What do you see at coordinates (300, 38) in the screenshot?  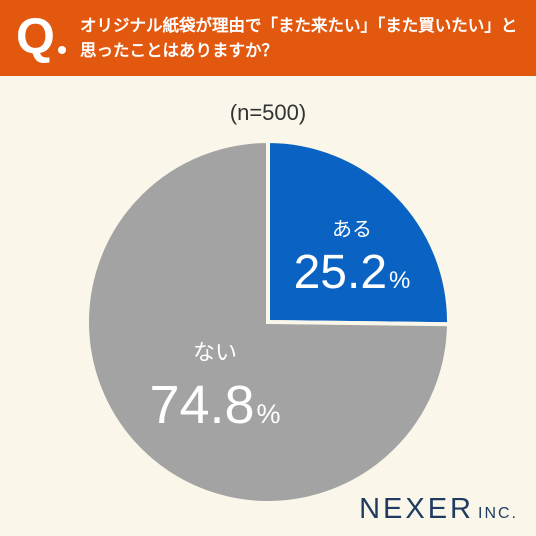 I see `question-text: オリジナル紙袋が理由で「また来たい」「また買いたい」と 思ったことはありますか？` at bounding box center [300, 38].